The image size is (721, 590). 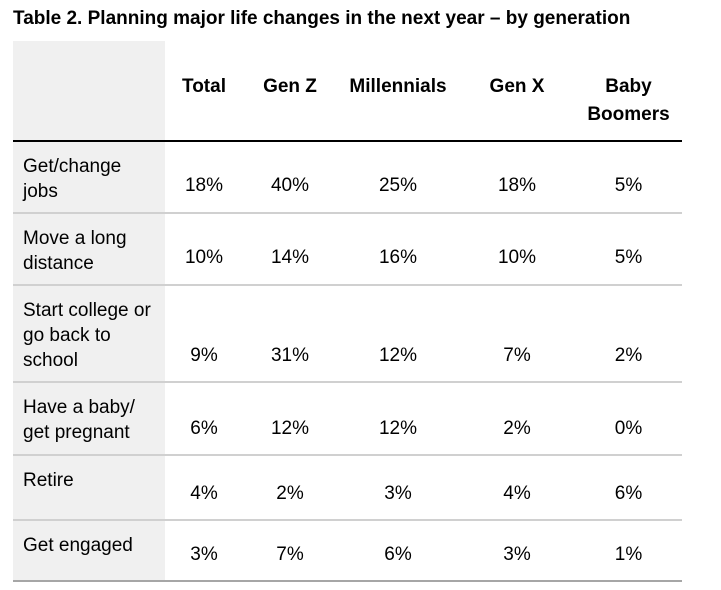 What do you see at coordinates (628, 551) in the screenshot?
I see `value-cell: 1%` at bounding box center [628, 551].